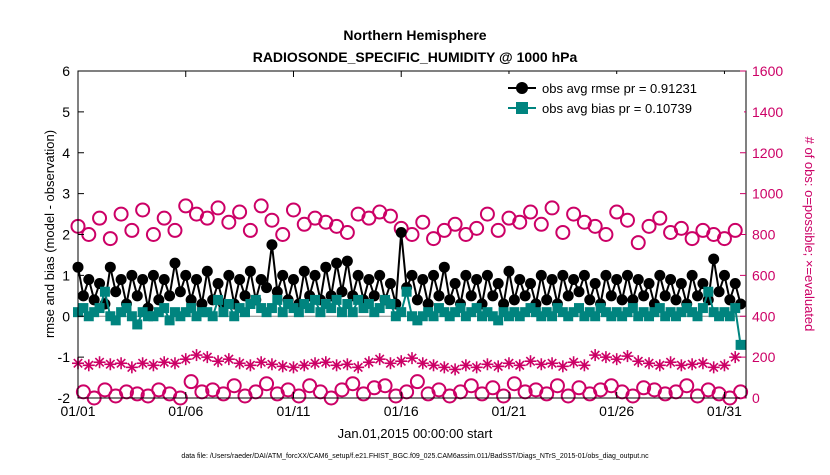 This screenshot has height=475, width=830. I want to click on y-tick-label: 0, so click(66, 316).